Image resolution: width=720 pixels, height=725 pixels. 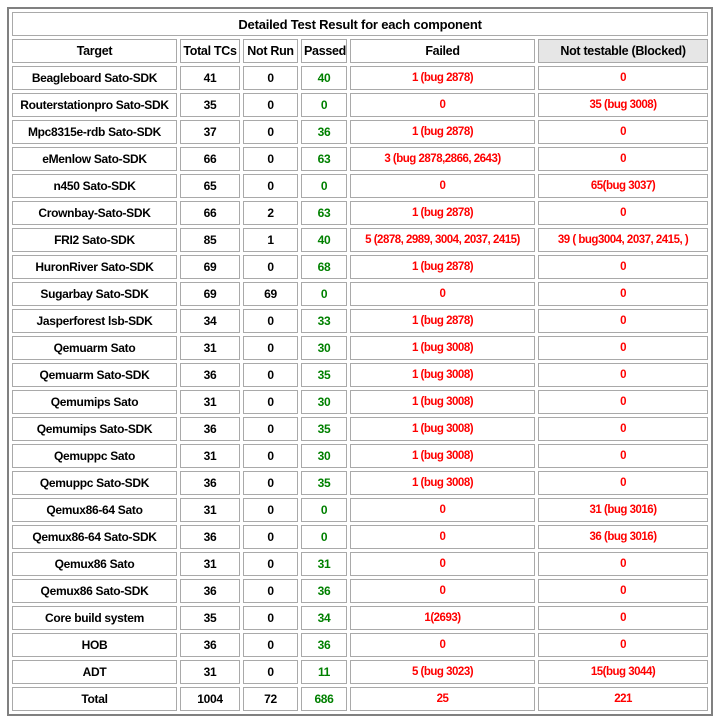 What do you see at coordinates (442, 699) in the screenshot?
I see `failed-cell: 25` at bounding box center [442, 699].